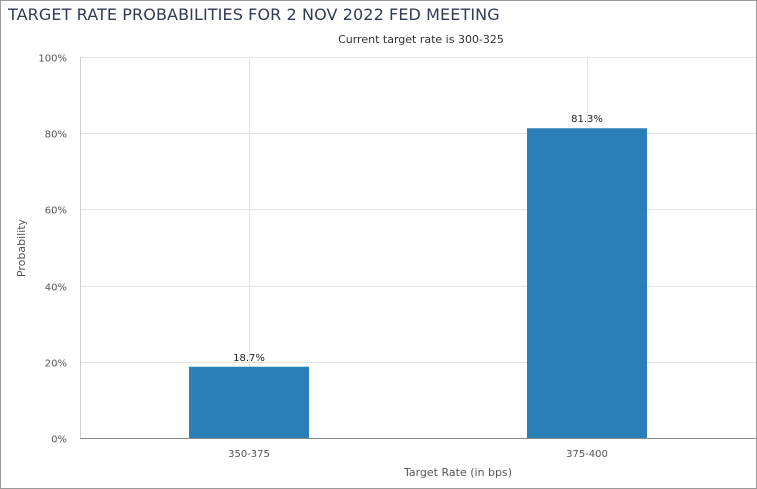 This screenshot has width=757, height=489. I want to click on x-axis-title: Target Rate (in bps), so click(457, 472).